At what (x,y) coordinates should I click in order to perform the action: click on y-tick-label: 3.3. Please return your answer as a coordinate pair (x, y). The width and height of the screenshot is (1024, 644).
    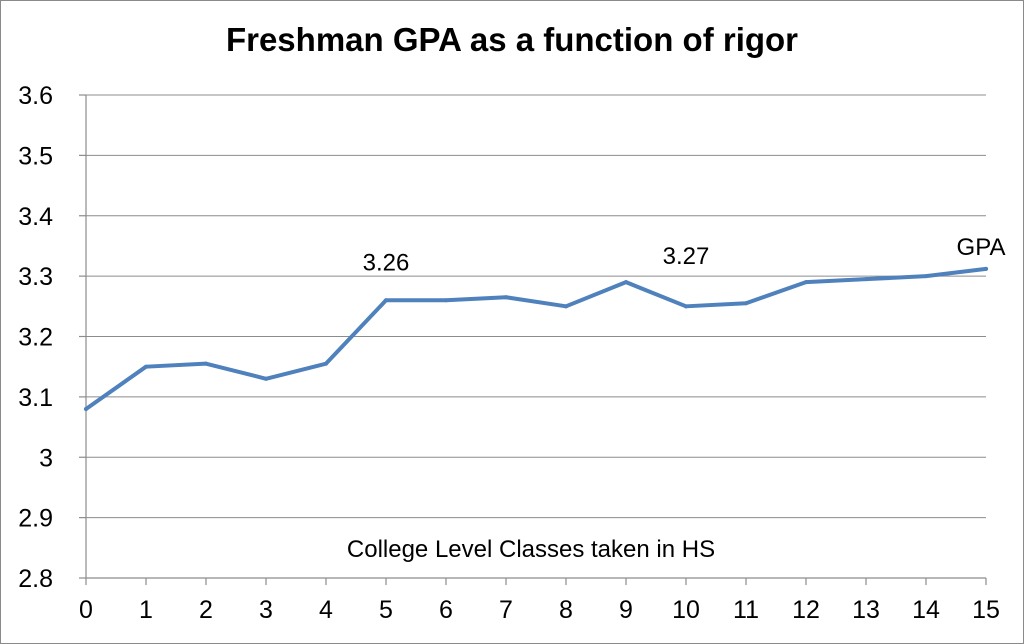
    Looking at the image, I should click on (35, 277).